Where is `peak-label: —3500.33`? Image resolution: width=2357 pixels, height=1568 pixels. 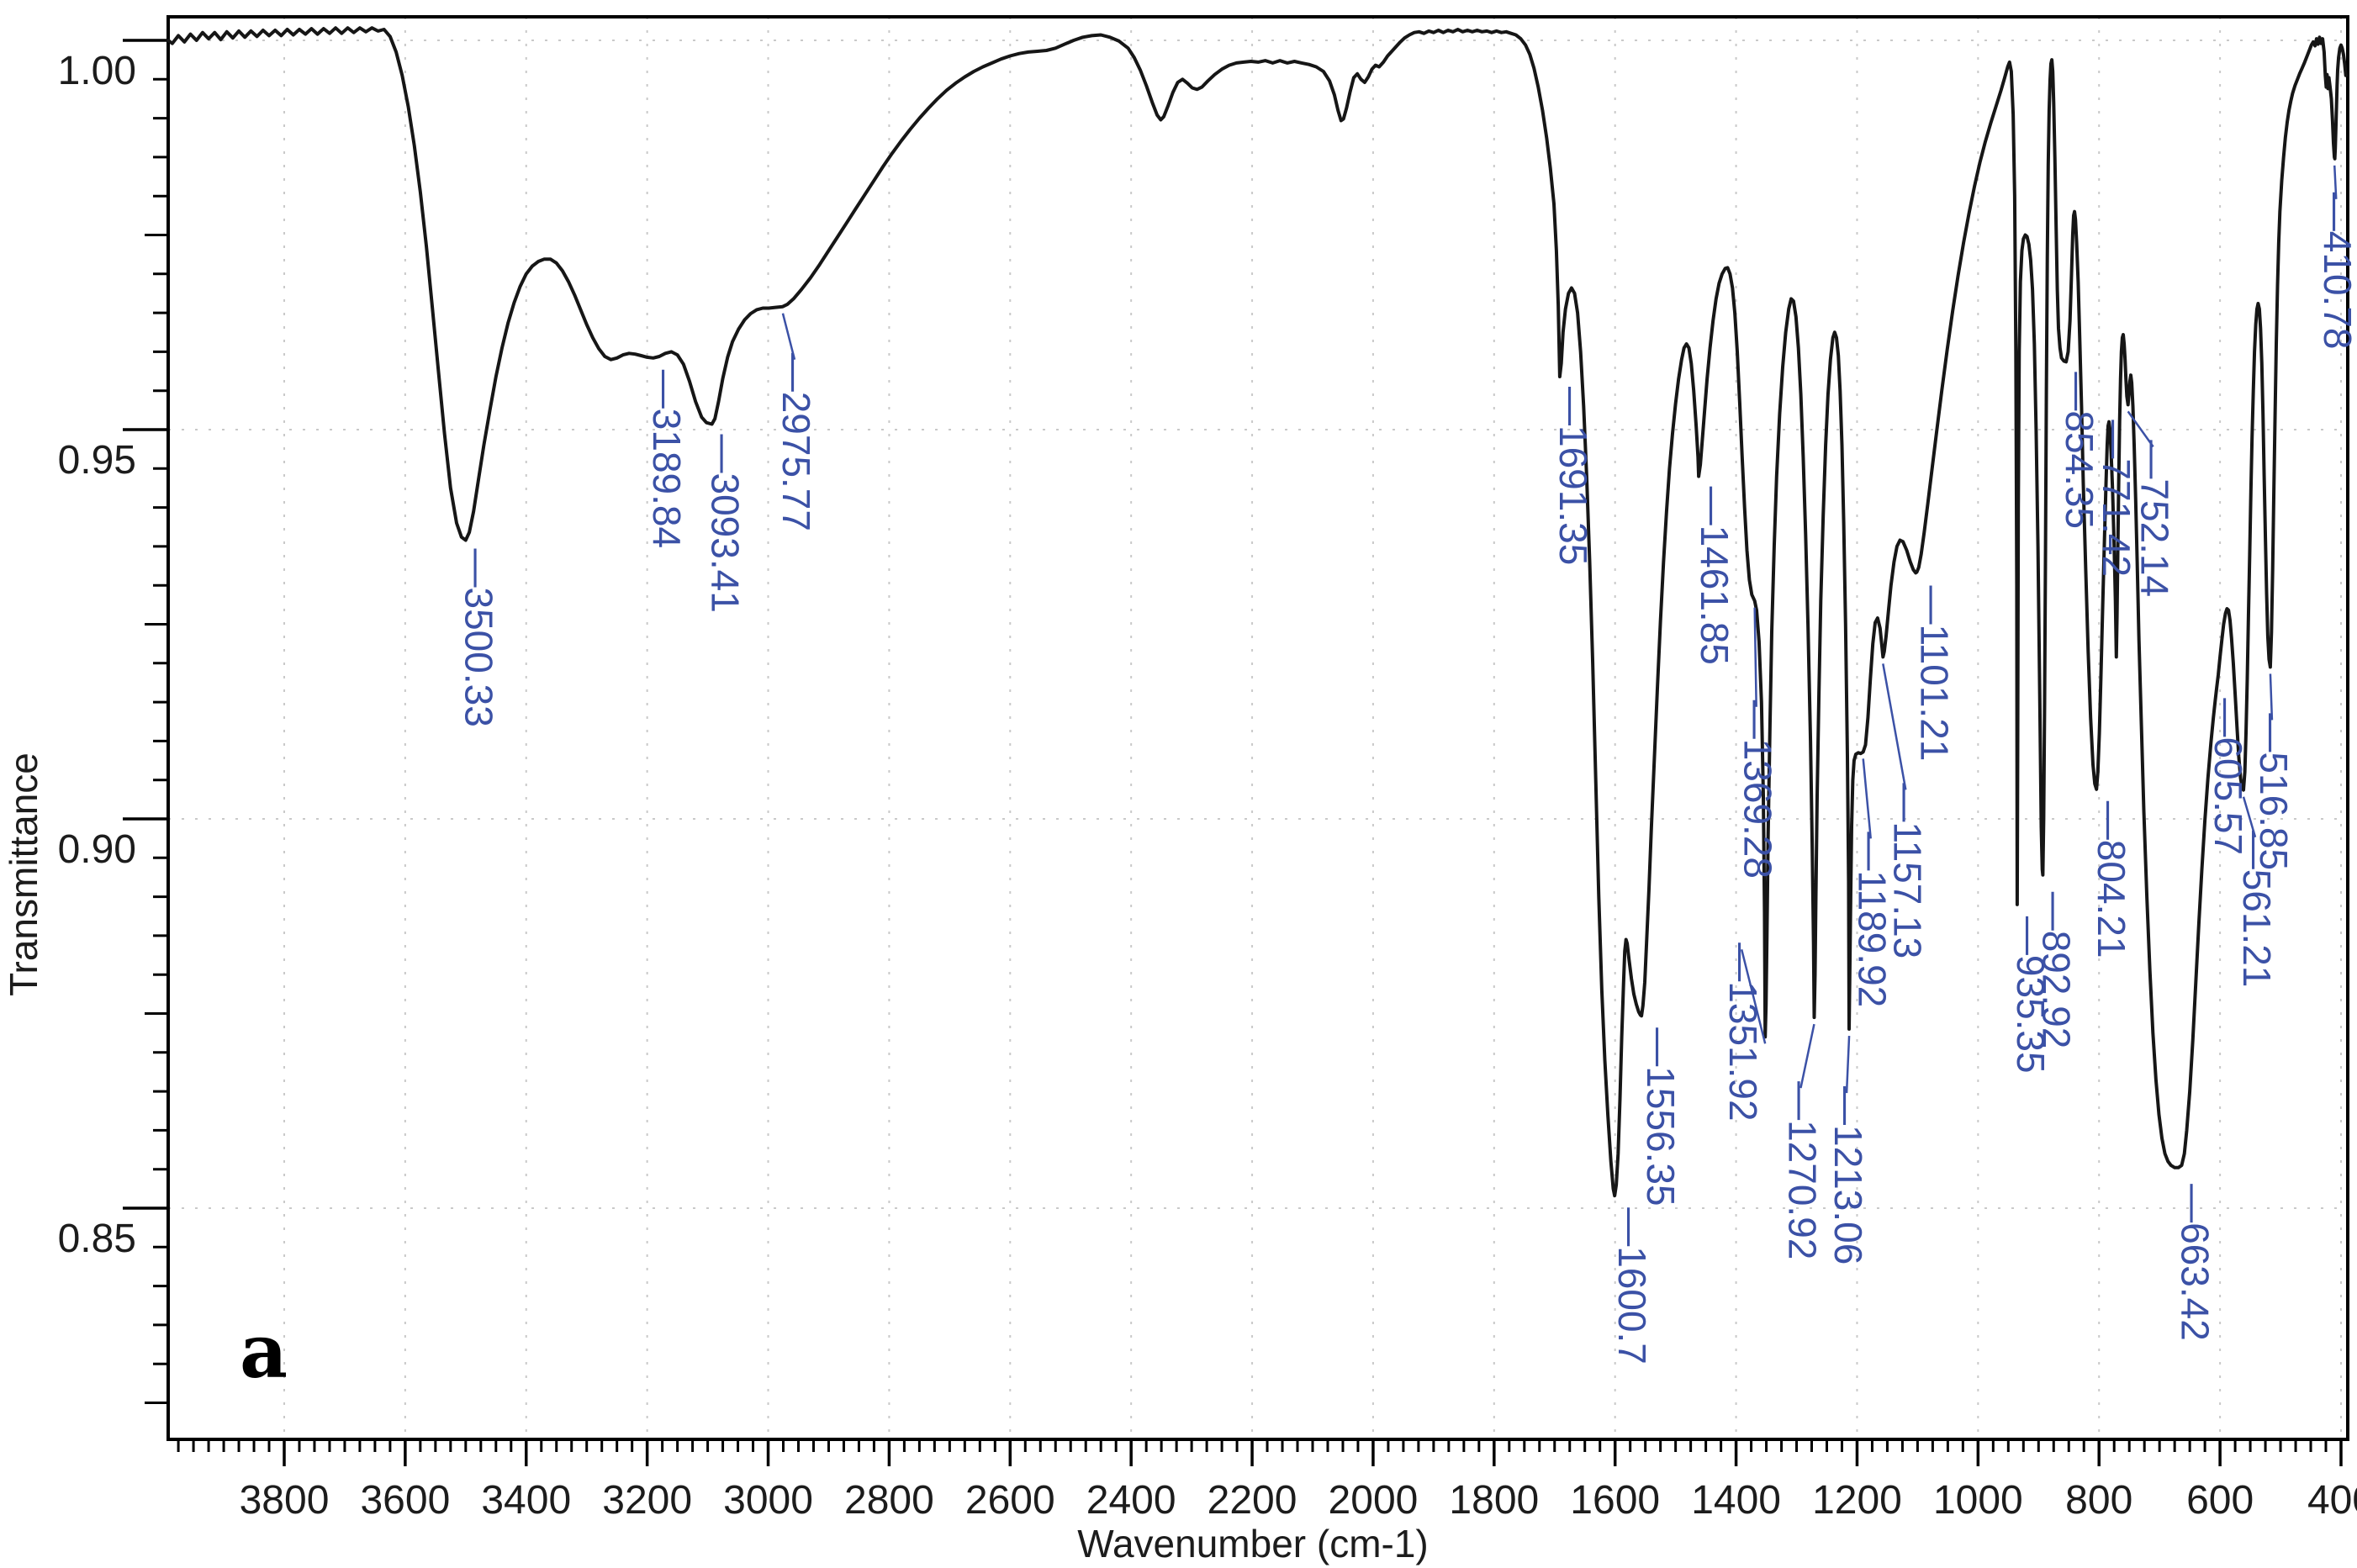
peak-label: —3500.33 is located at coordinates (479, 638).